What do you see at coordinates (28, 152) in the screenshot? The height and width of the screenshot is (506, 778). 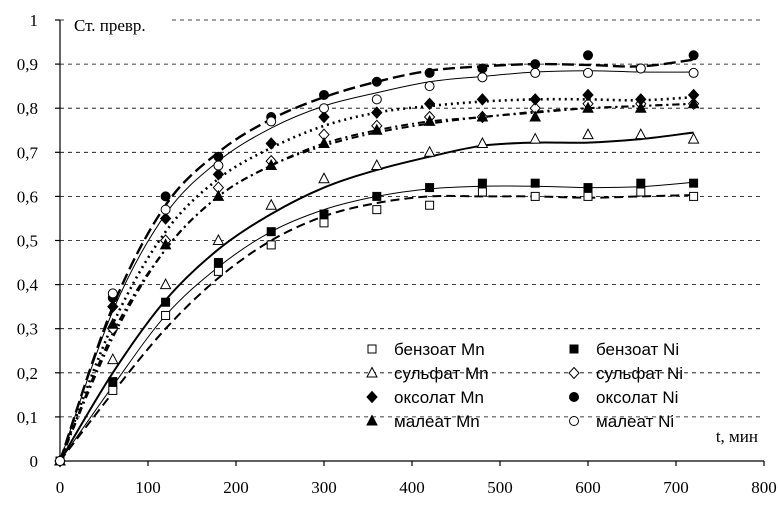 I see `y-tick-label: 0,7` at bounding box center [28, 152].